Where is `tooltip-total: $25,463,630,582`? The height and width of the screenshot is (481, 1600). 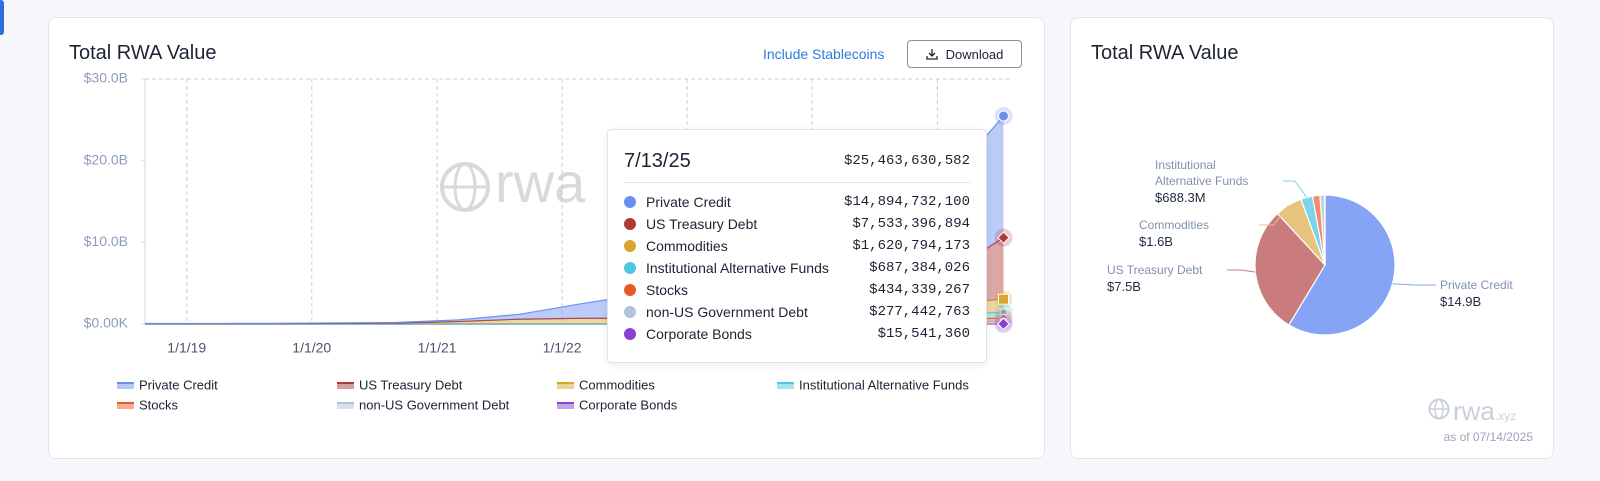
tooltip-total: $25,463,630,582 is located at coordinates (906, 161).